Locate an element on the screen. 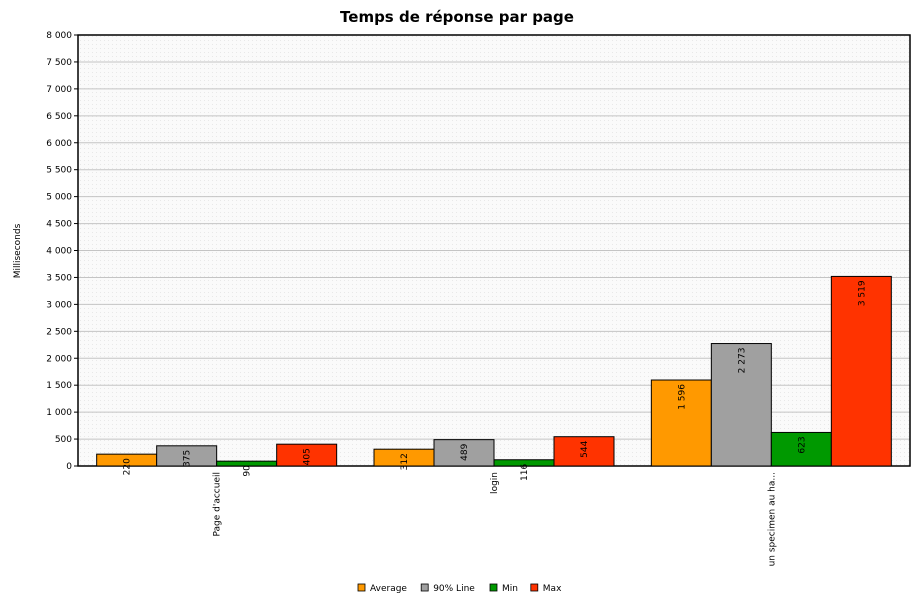  data-label: 405 is located at coordinates (308, 456).